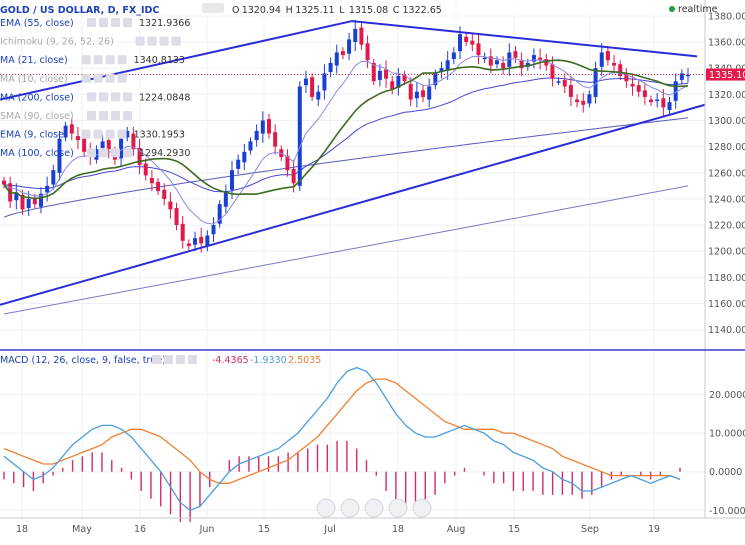 The width and height of the screenshot is (745, 545). Describe the element at coordinates (304, 360) in the screenshot. I see `macd-signal-value: 2.5035` at that location.